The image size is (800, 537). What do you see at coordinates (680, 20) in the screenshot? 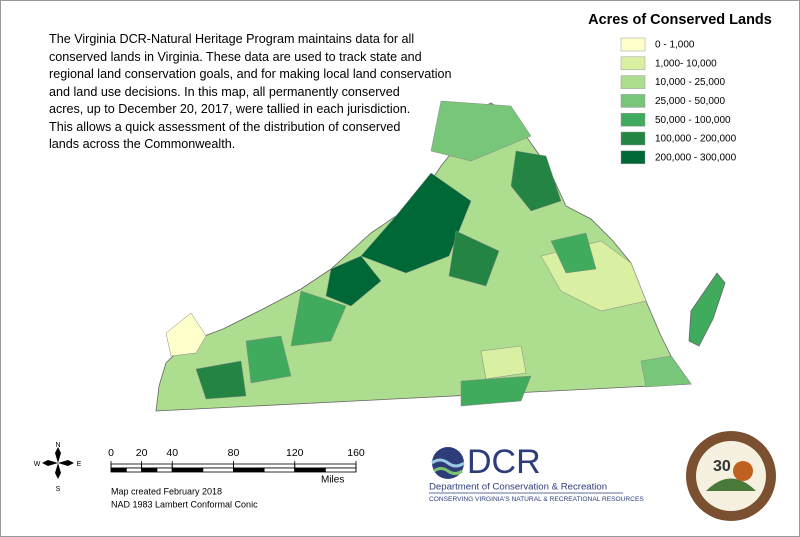
I see `legend-title: Acres of Conserved Lands` at bounding box center [680, 20].